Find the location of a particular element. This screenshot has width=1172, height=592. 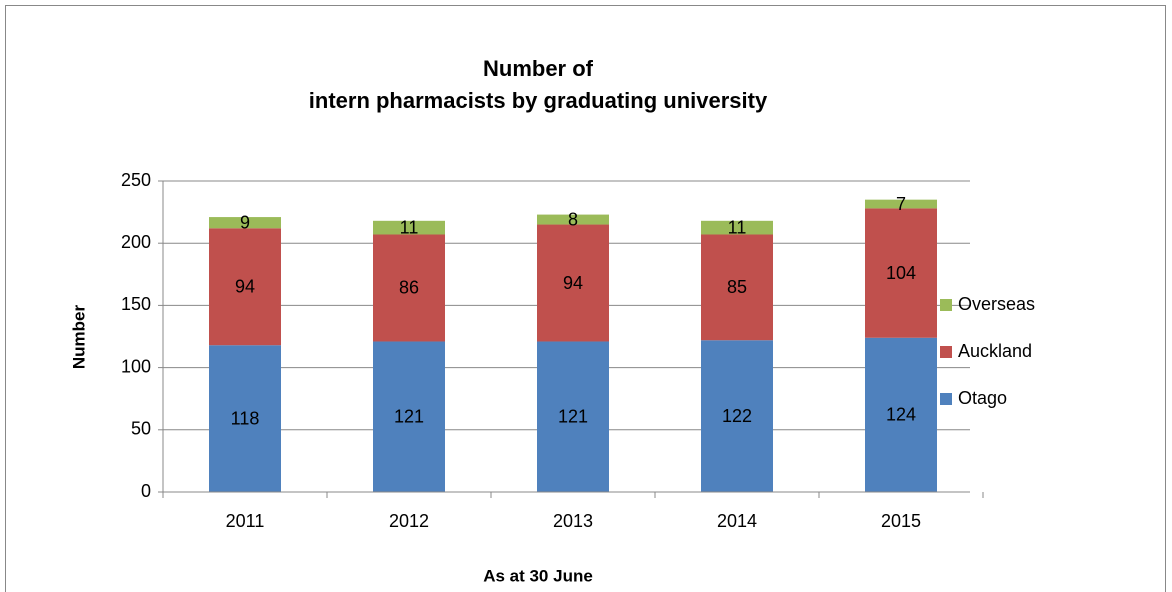

legend-label: Auckland is located at coordinates (995, 351).